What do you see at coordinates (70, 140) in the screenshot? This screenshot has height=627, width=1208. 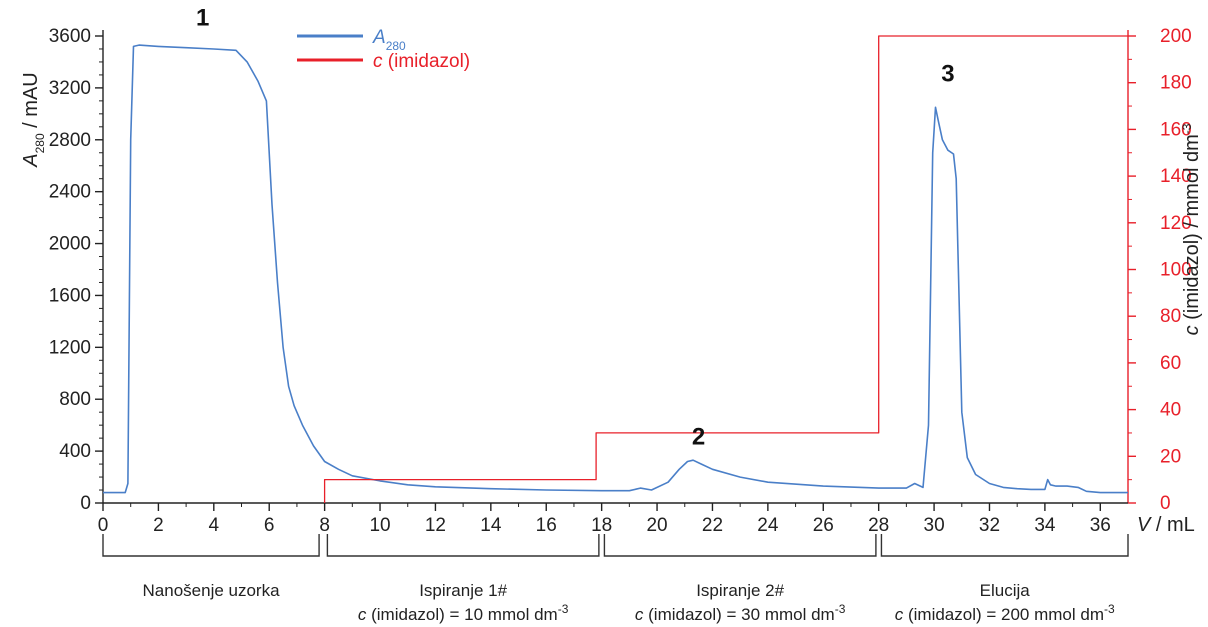 I see `y-left-tick-label: 2800` at bounding box center [70, 140].